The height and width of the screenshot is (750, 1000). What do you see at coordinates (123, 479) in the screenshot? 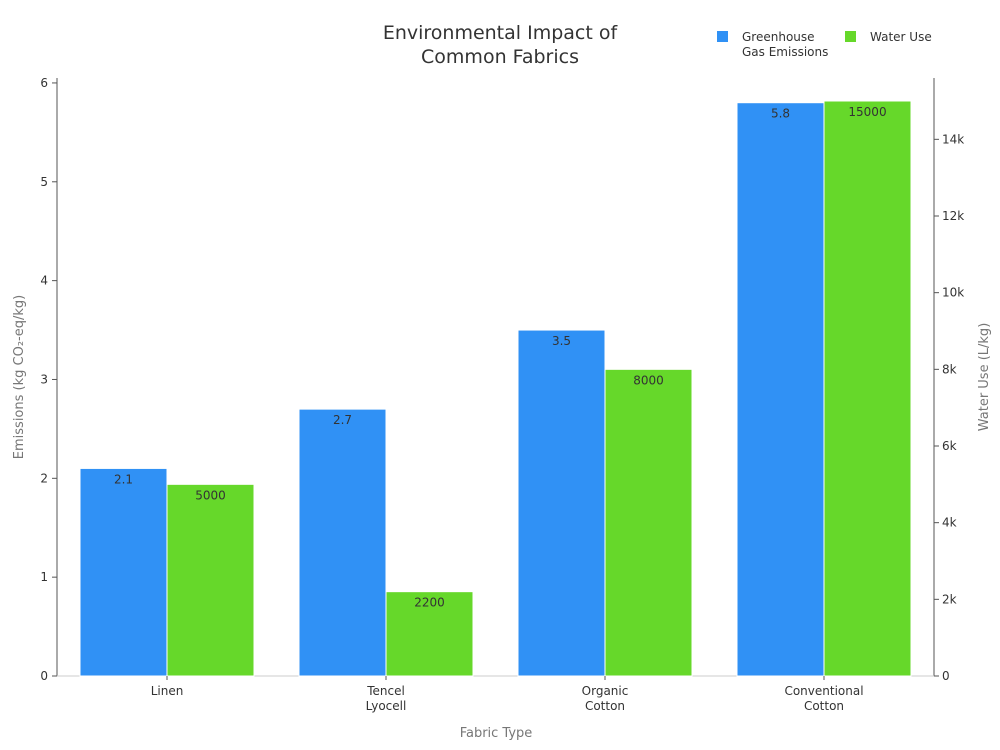
I see `bar-value-label: 2.1` at bounding box center [123, 479].